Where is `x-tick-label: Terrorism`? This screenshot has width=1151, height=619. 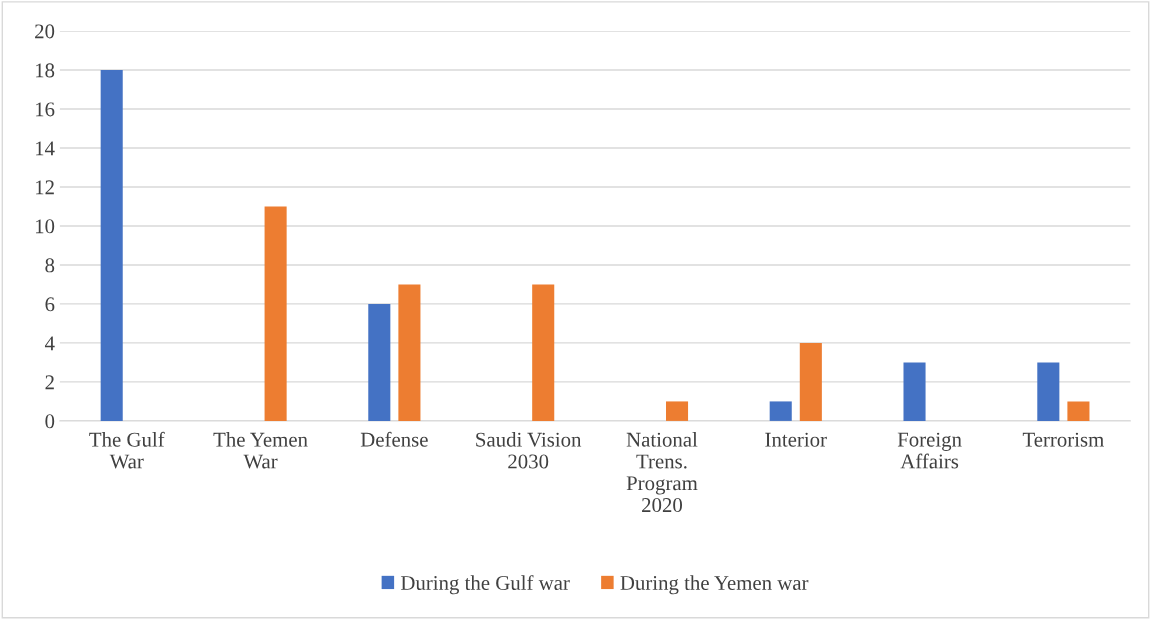 x-tick-label: Terrorism is located at coordinates (1063, 439).